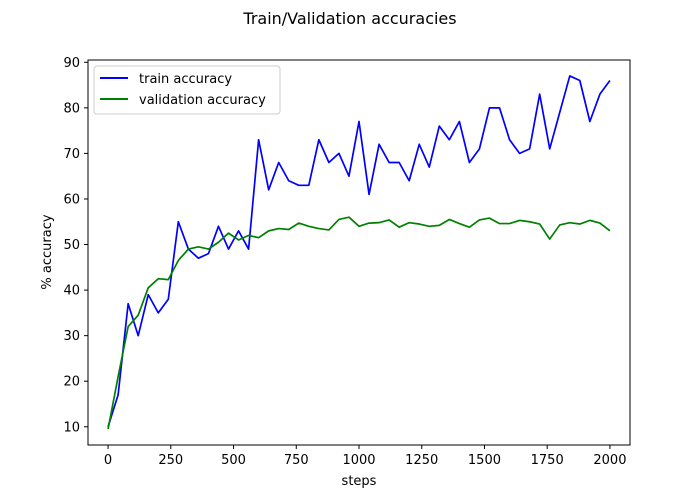  What do you see at coordinates (233, 460) in the screenshot?
I see `x-tick-label: 500` at bounding box center [233, 460].